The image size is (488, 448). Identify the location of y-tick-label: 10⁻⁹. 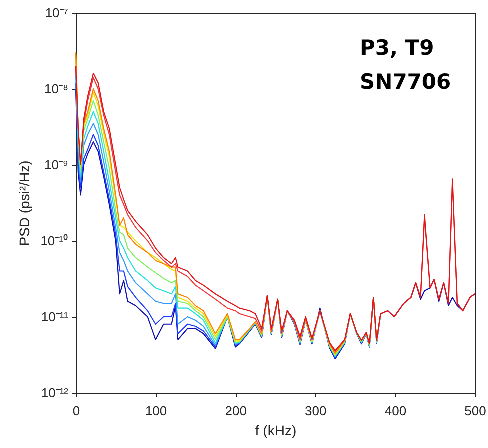
(56, 165).